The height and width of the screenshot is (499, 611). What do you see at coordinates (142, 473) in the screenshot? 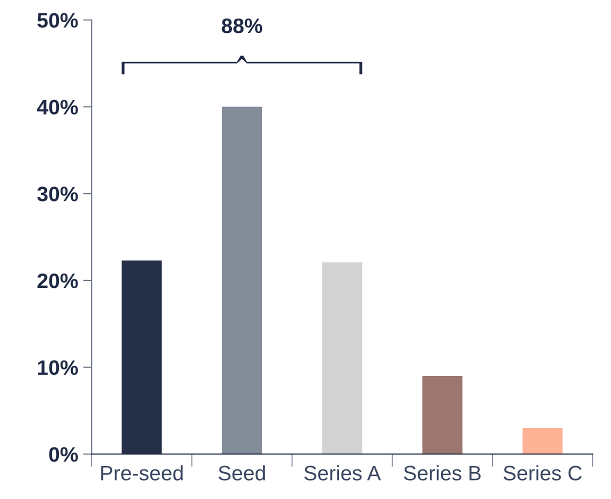
I see `x-tick-label: Pre-seed` at bounding box center [142, 473].